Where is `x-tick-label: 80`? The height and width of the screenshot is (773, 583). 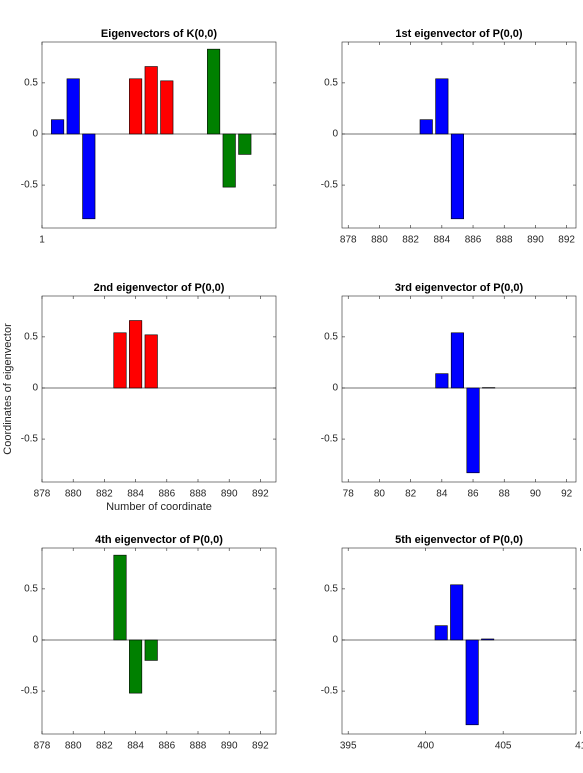
x-tick-label: 80 is located at coordinates (380, 494).